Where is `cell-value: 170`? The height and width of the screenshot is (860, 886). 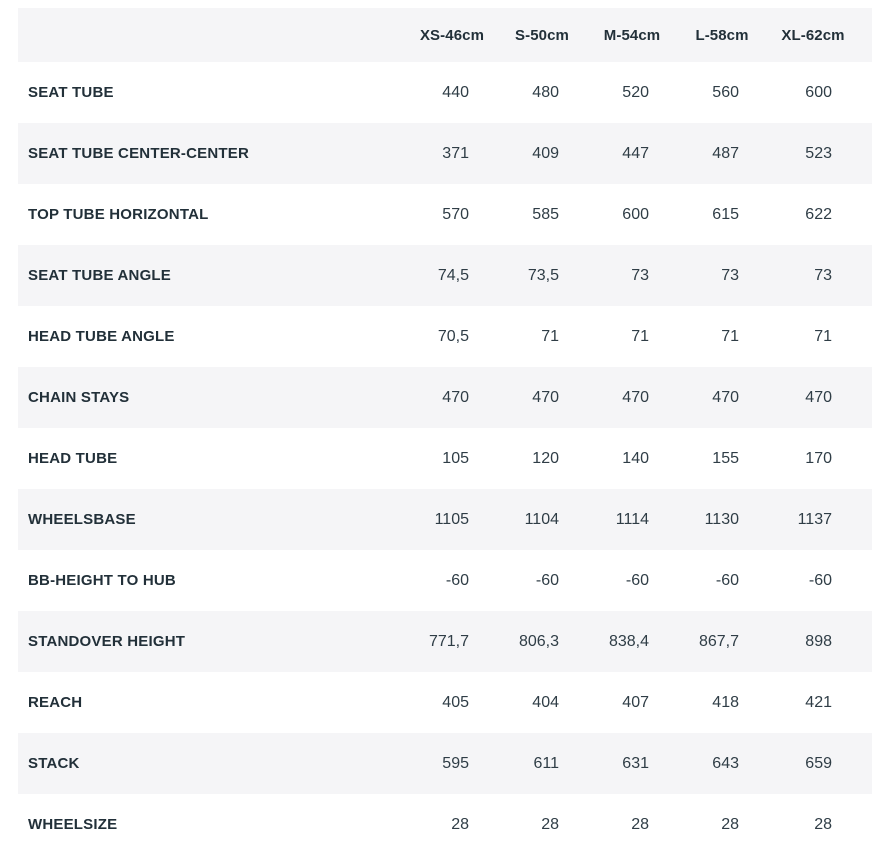 cell-value: 170 is located at coordinates (818, 458).